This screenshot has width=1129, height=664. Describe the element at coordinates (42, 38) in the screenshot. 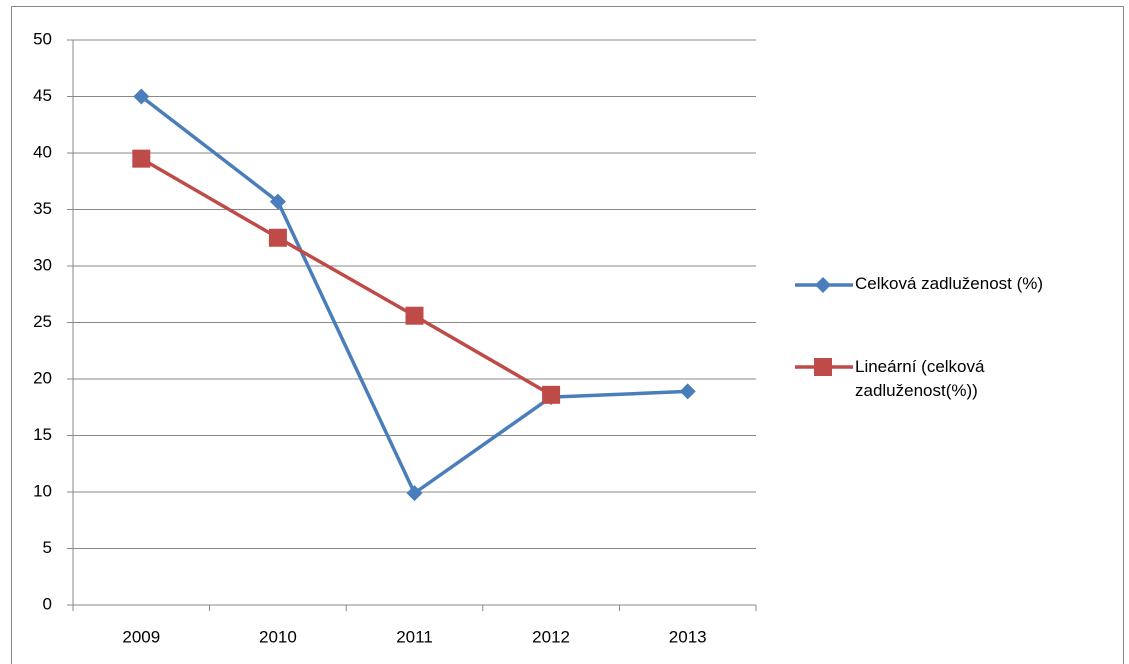

I see `y-tick-label: 50` at that location.